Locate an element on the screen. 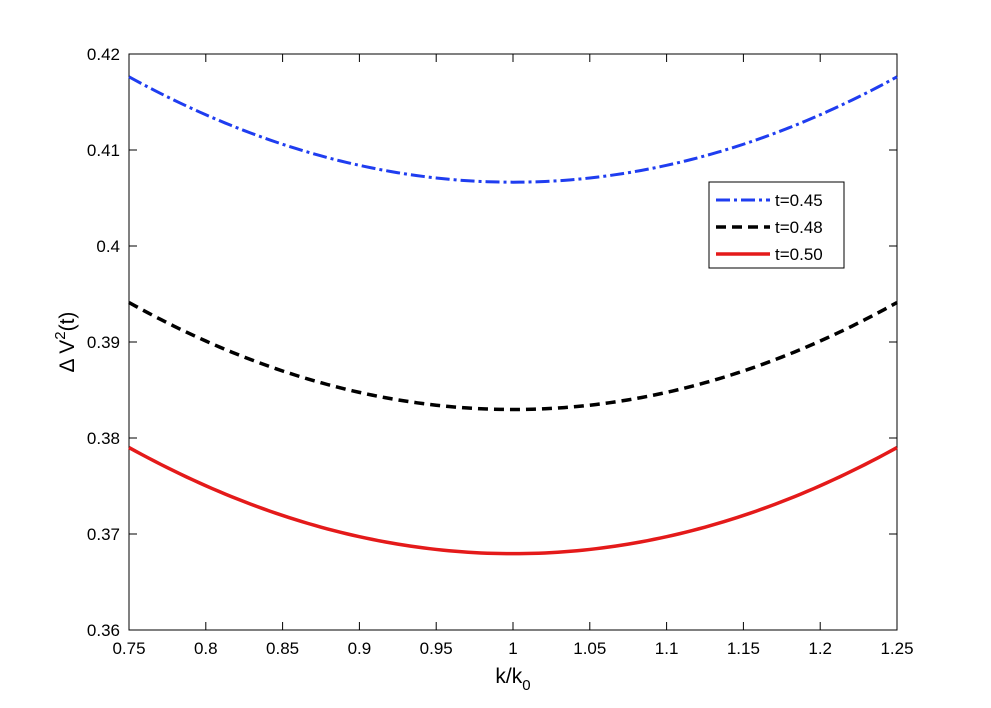 Image resolution: width=991 pixels, height=708 pixels. y-tick-label: 0.39 is located at coordinates (103, 342).